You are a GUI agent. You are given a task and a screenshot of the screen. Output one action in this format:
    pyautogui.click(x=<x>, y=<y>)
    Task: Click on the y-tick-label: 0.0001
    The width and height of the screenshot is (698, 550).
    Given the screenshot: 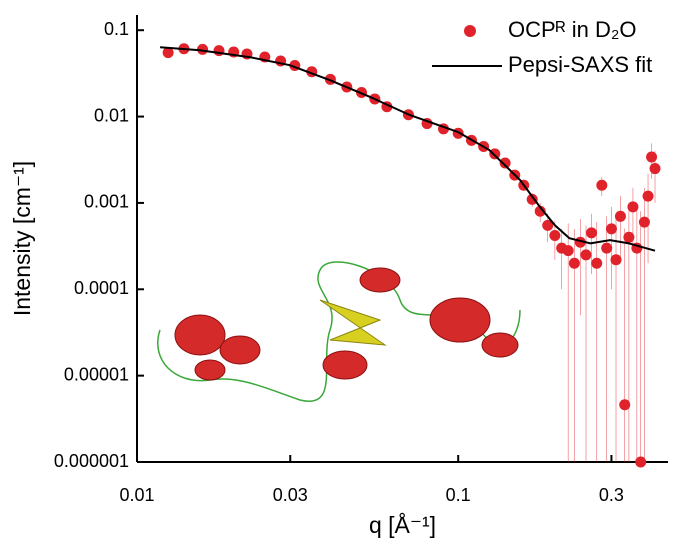 What is the action you would take?
    pyautogui.click(x=101, y=288)
    